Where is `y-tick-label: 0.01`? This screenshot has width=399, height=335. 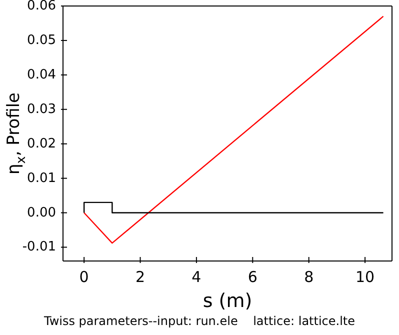
y-tick-label: 0.01 is located at coordinates (41, 178).